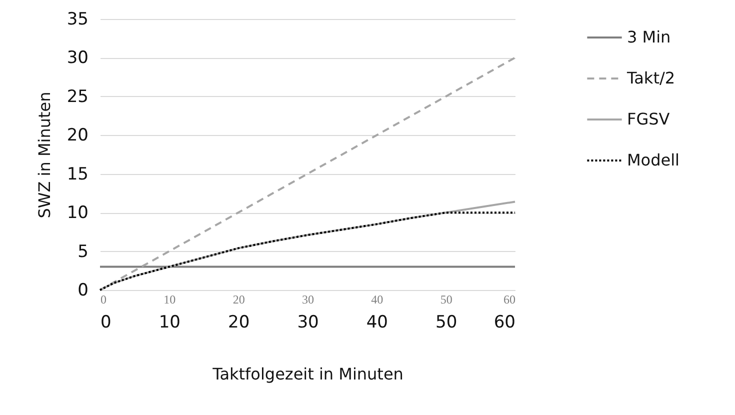 The height and width of the screenshot is (415, 735). I want to click on y-tick-label: 15, so click(77, 174).